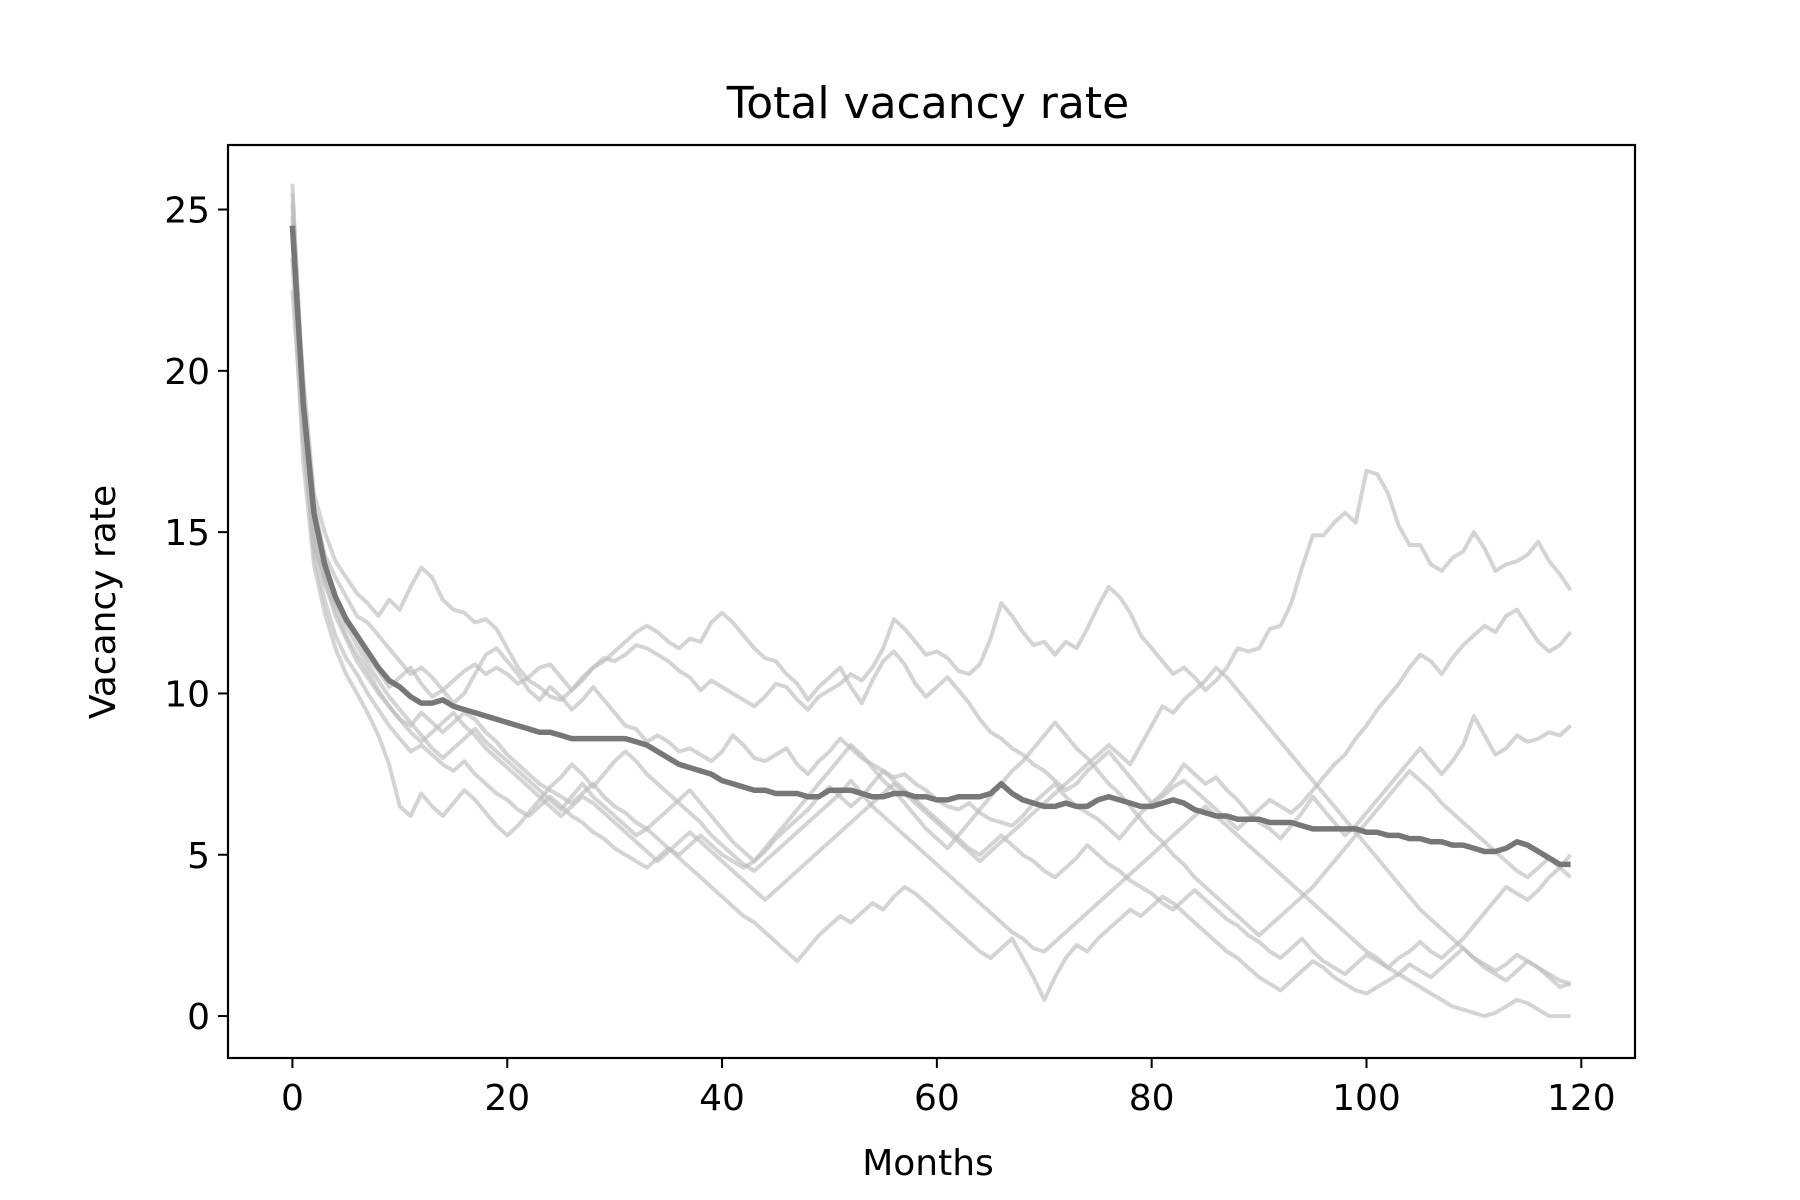  What do you see at coordinates (198, 856) in the screenshot?
I see `y-tick-label-5: 5` at bounding box center [198, 856].